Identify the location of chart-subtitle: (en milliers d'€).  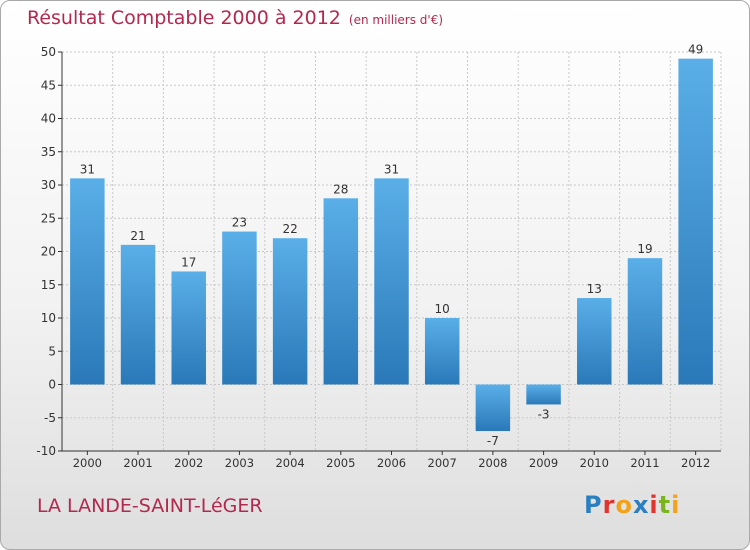
(396, 20).